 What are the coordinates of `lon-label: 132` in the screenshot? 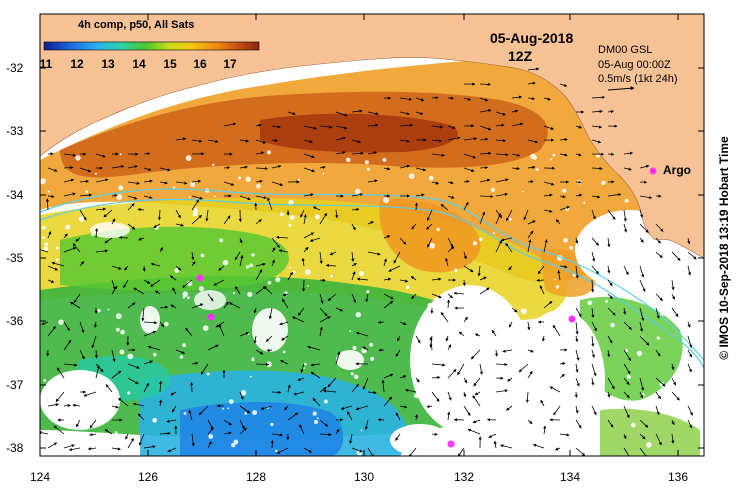 It's located at (464, 477).